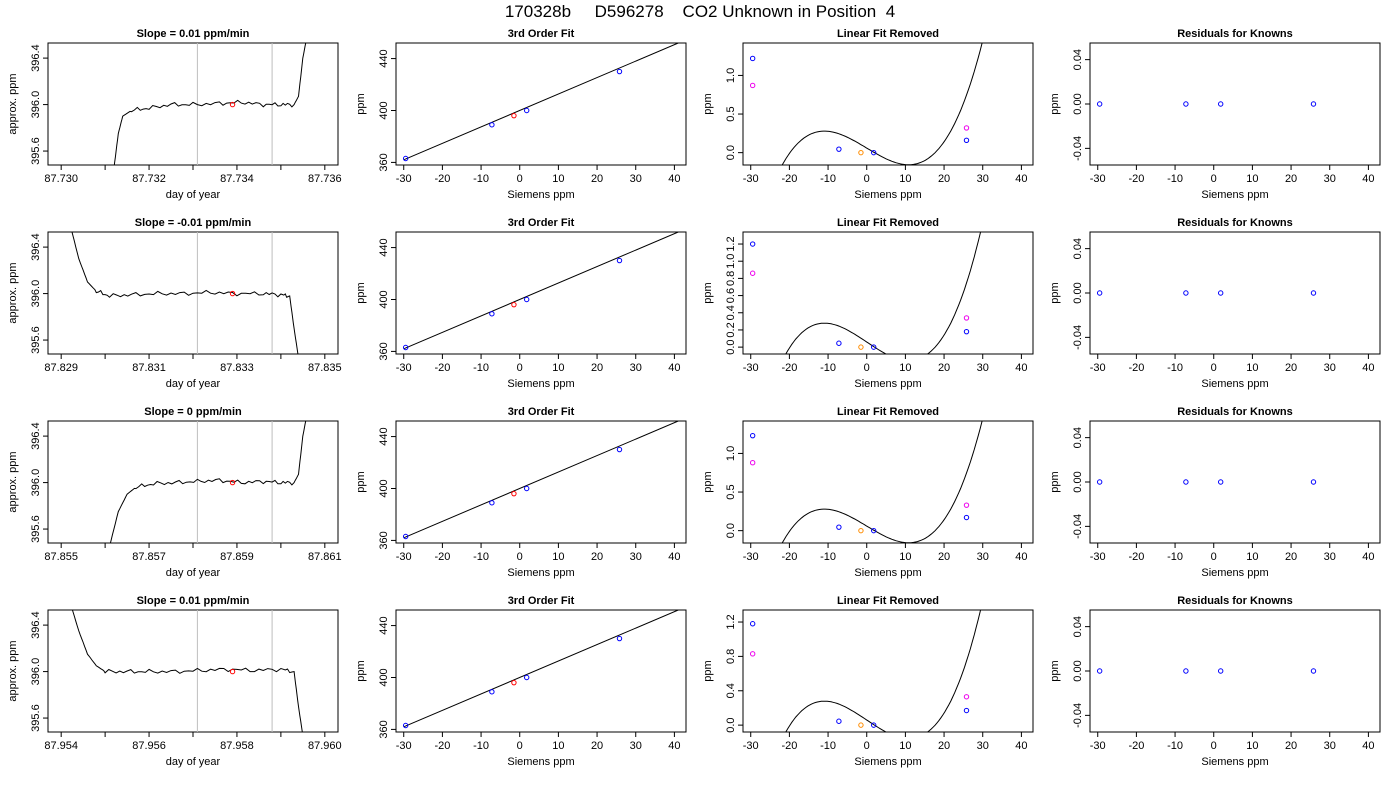 This screenshot has width=1400, height=800. Describe the element at coordinates (751, 557) in the screenshot. I see `chart-10-xtick-label: -30` at that location.